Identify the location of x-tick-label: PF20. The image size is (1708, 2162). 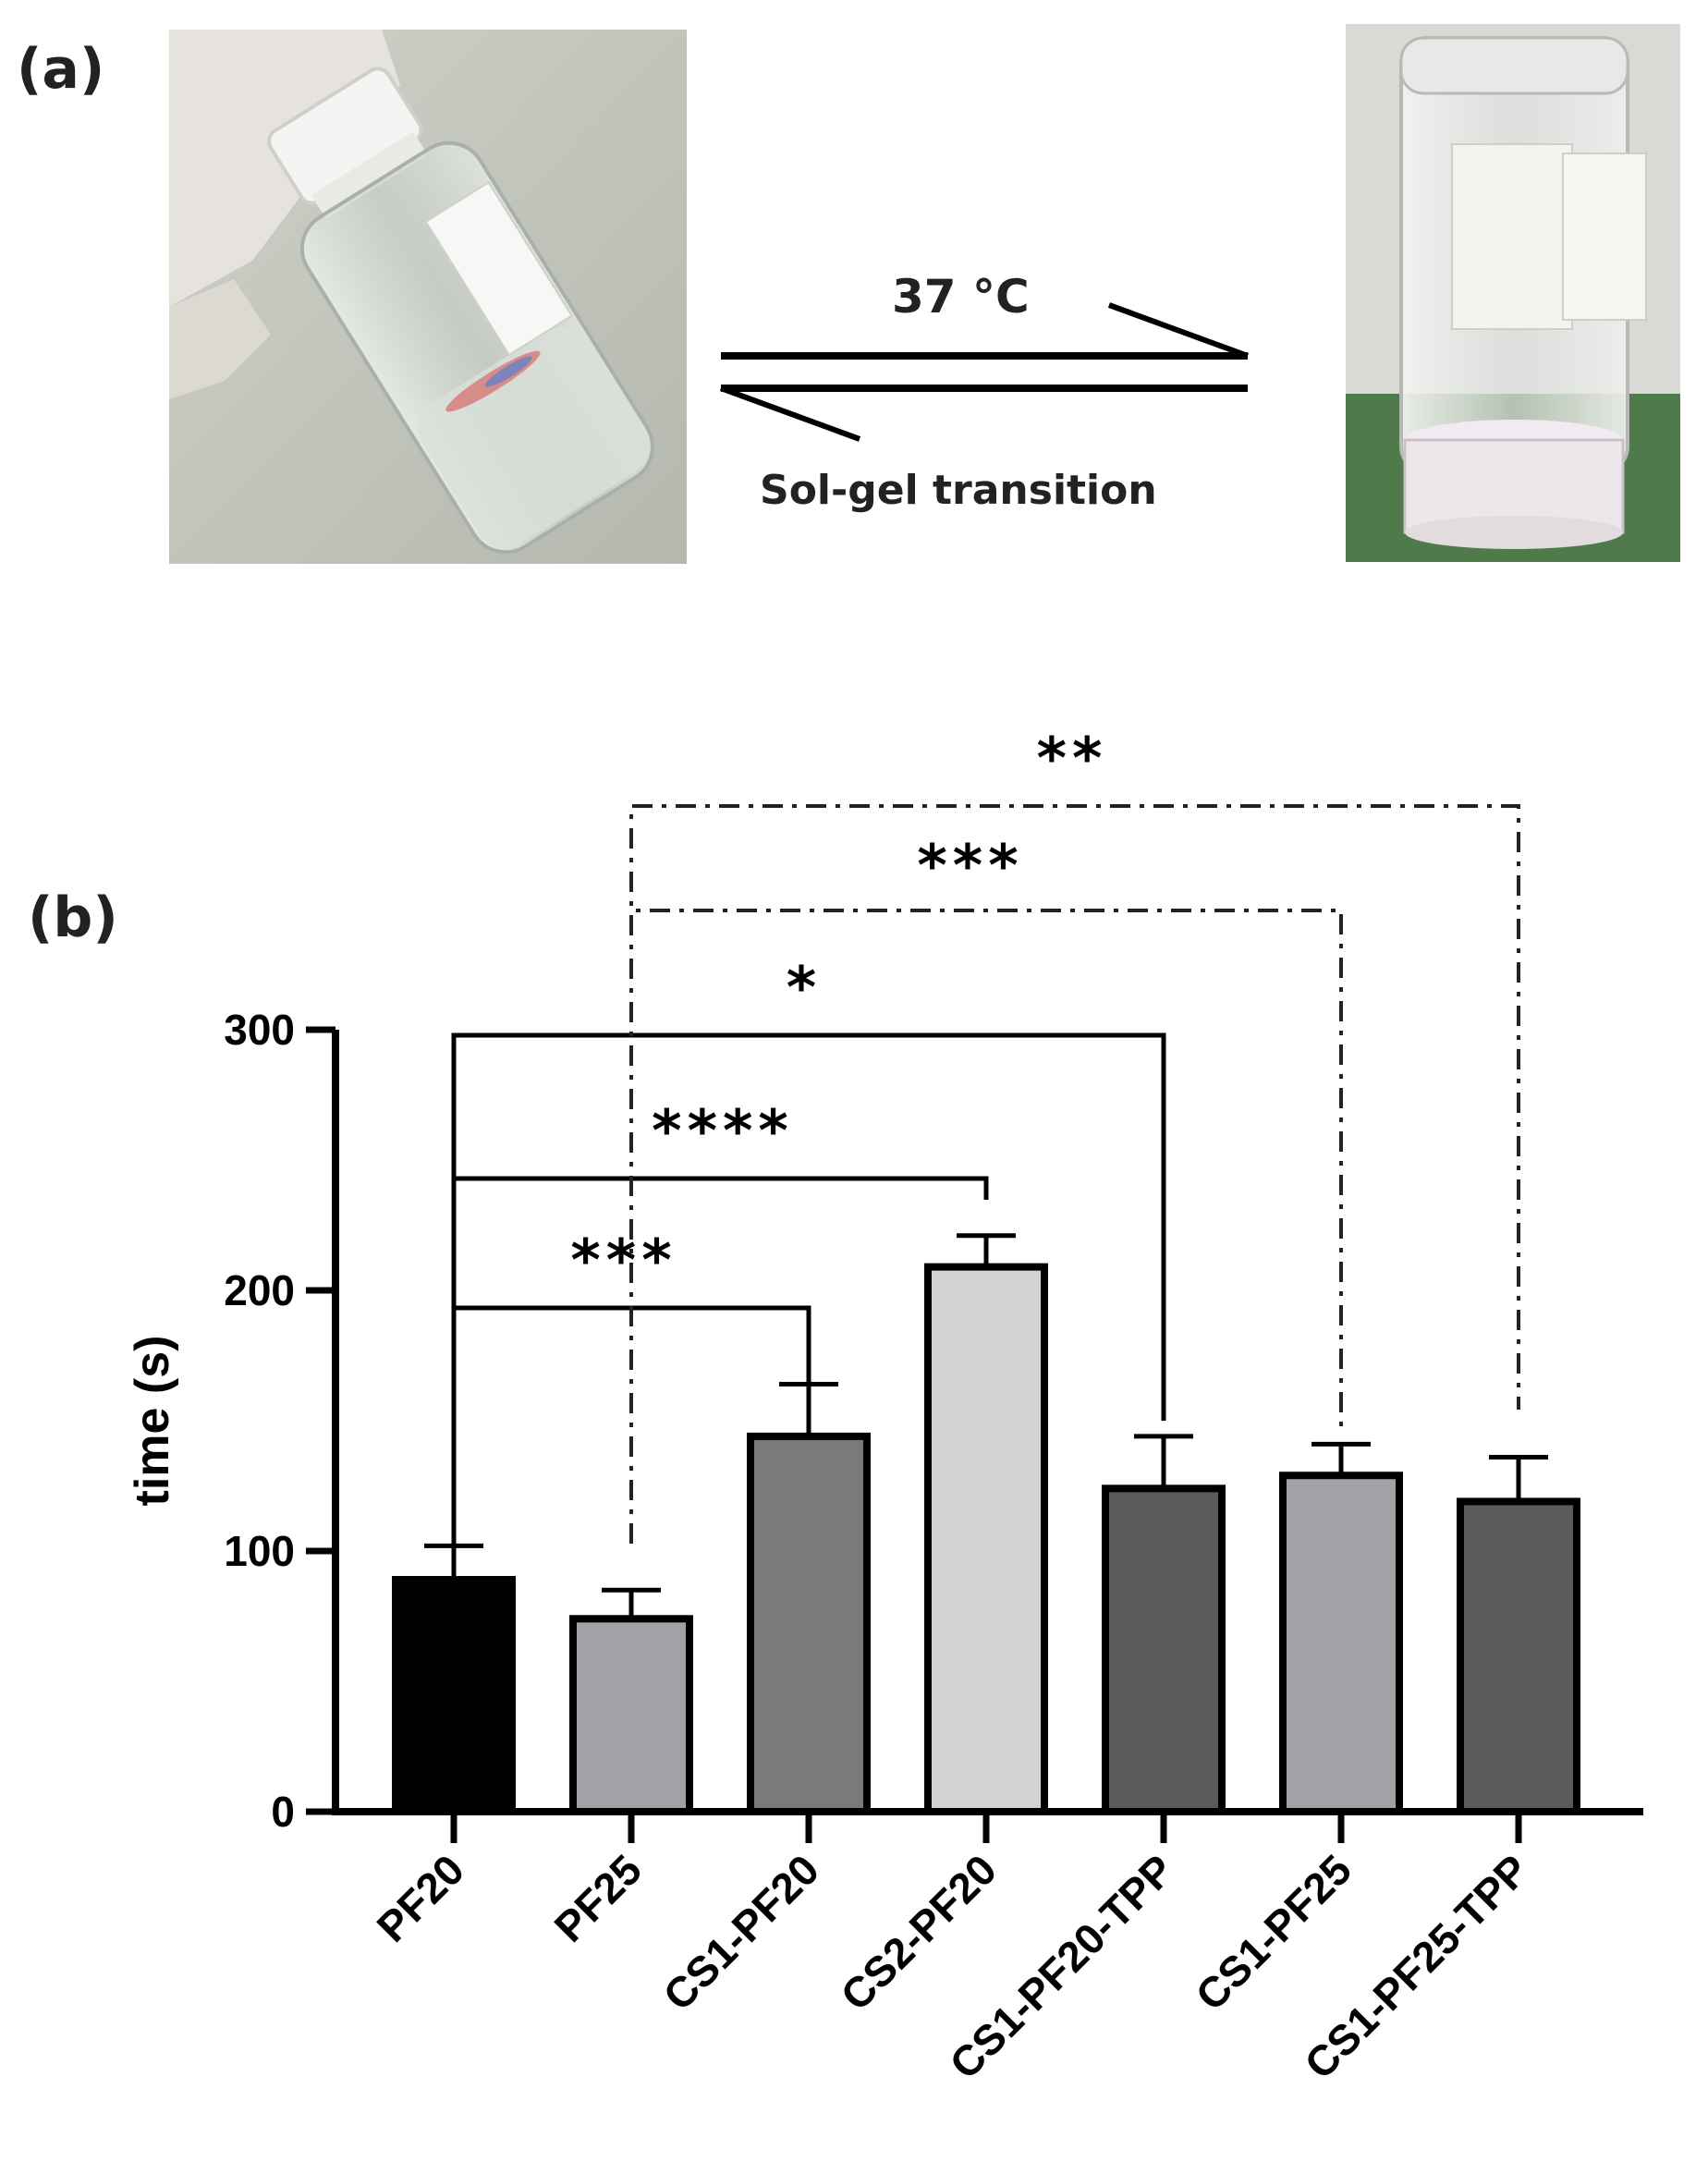
(421, 1898).